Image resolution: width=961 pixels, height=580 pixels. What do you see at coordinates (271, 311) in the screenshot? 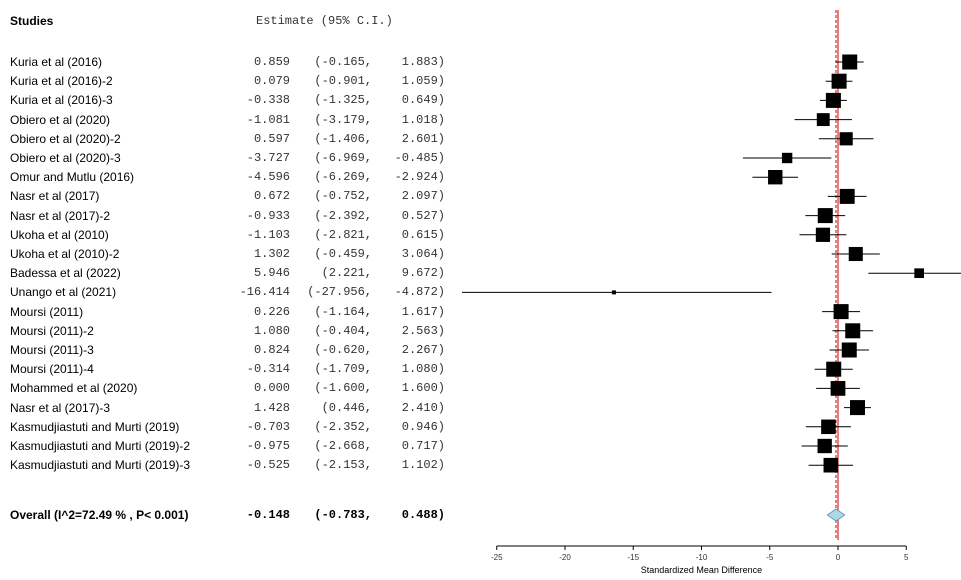
I see `estimate-value: 0.226` at bounding box center [271, 311].